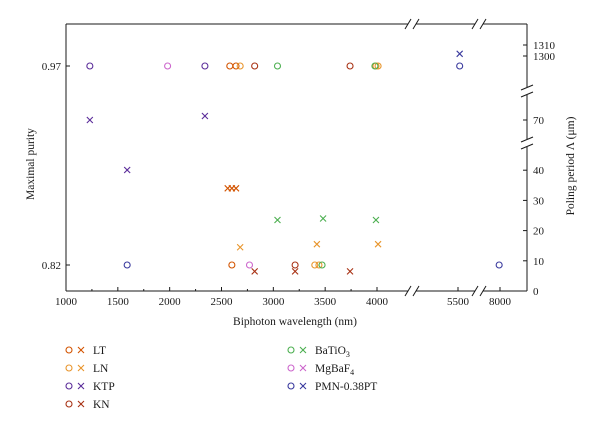 This screenshot has height=431, width=600. What do you see at coordinates (295, 322) in the screenshot?
I see `x-axis-title: Biphoton wavelength (nm)` at bounding box center [295, 322].